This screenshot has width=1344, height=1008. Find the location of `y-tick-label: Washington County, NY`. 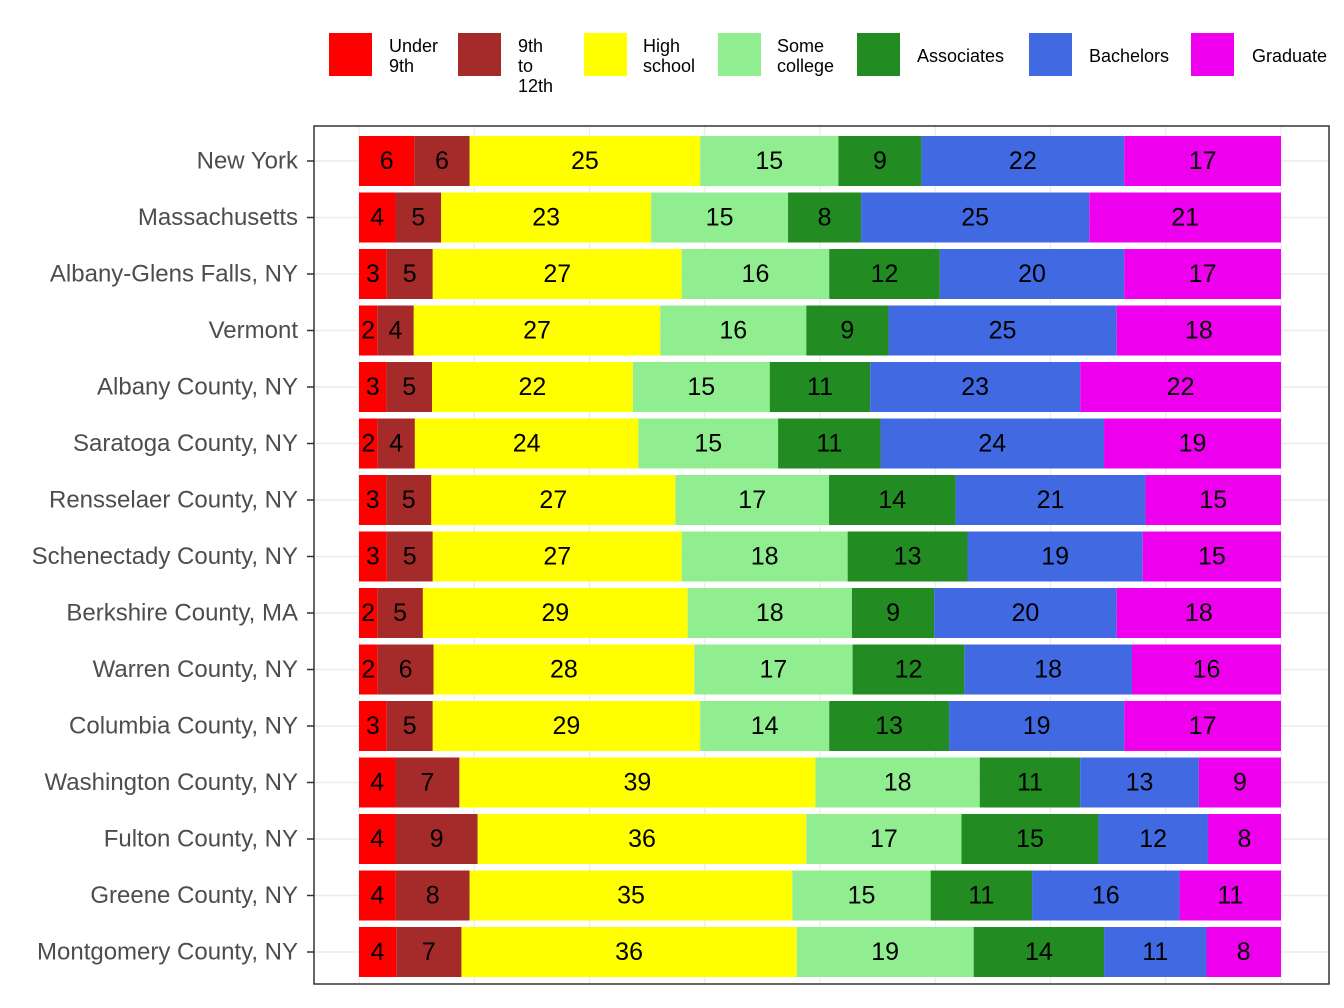

y-tick-label: Washington County, NY is located at coordinates (171, 782).